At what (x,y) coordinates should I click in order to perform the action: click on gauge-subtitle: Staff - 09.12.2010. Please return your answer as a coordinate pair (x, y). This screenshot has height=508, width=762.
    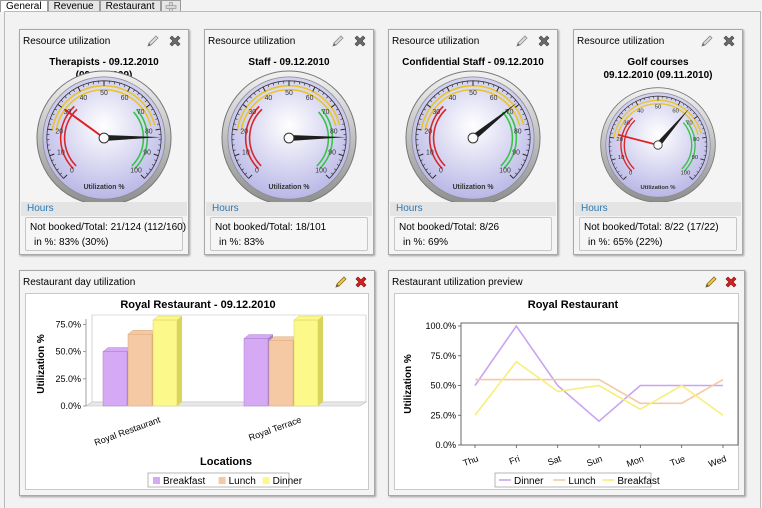
    Looking at the image, I should click on (289, 62).